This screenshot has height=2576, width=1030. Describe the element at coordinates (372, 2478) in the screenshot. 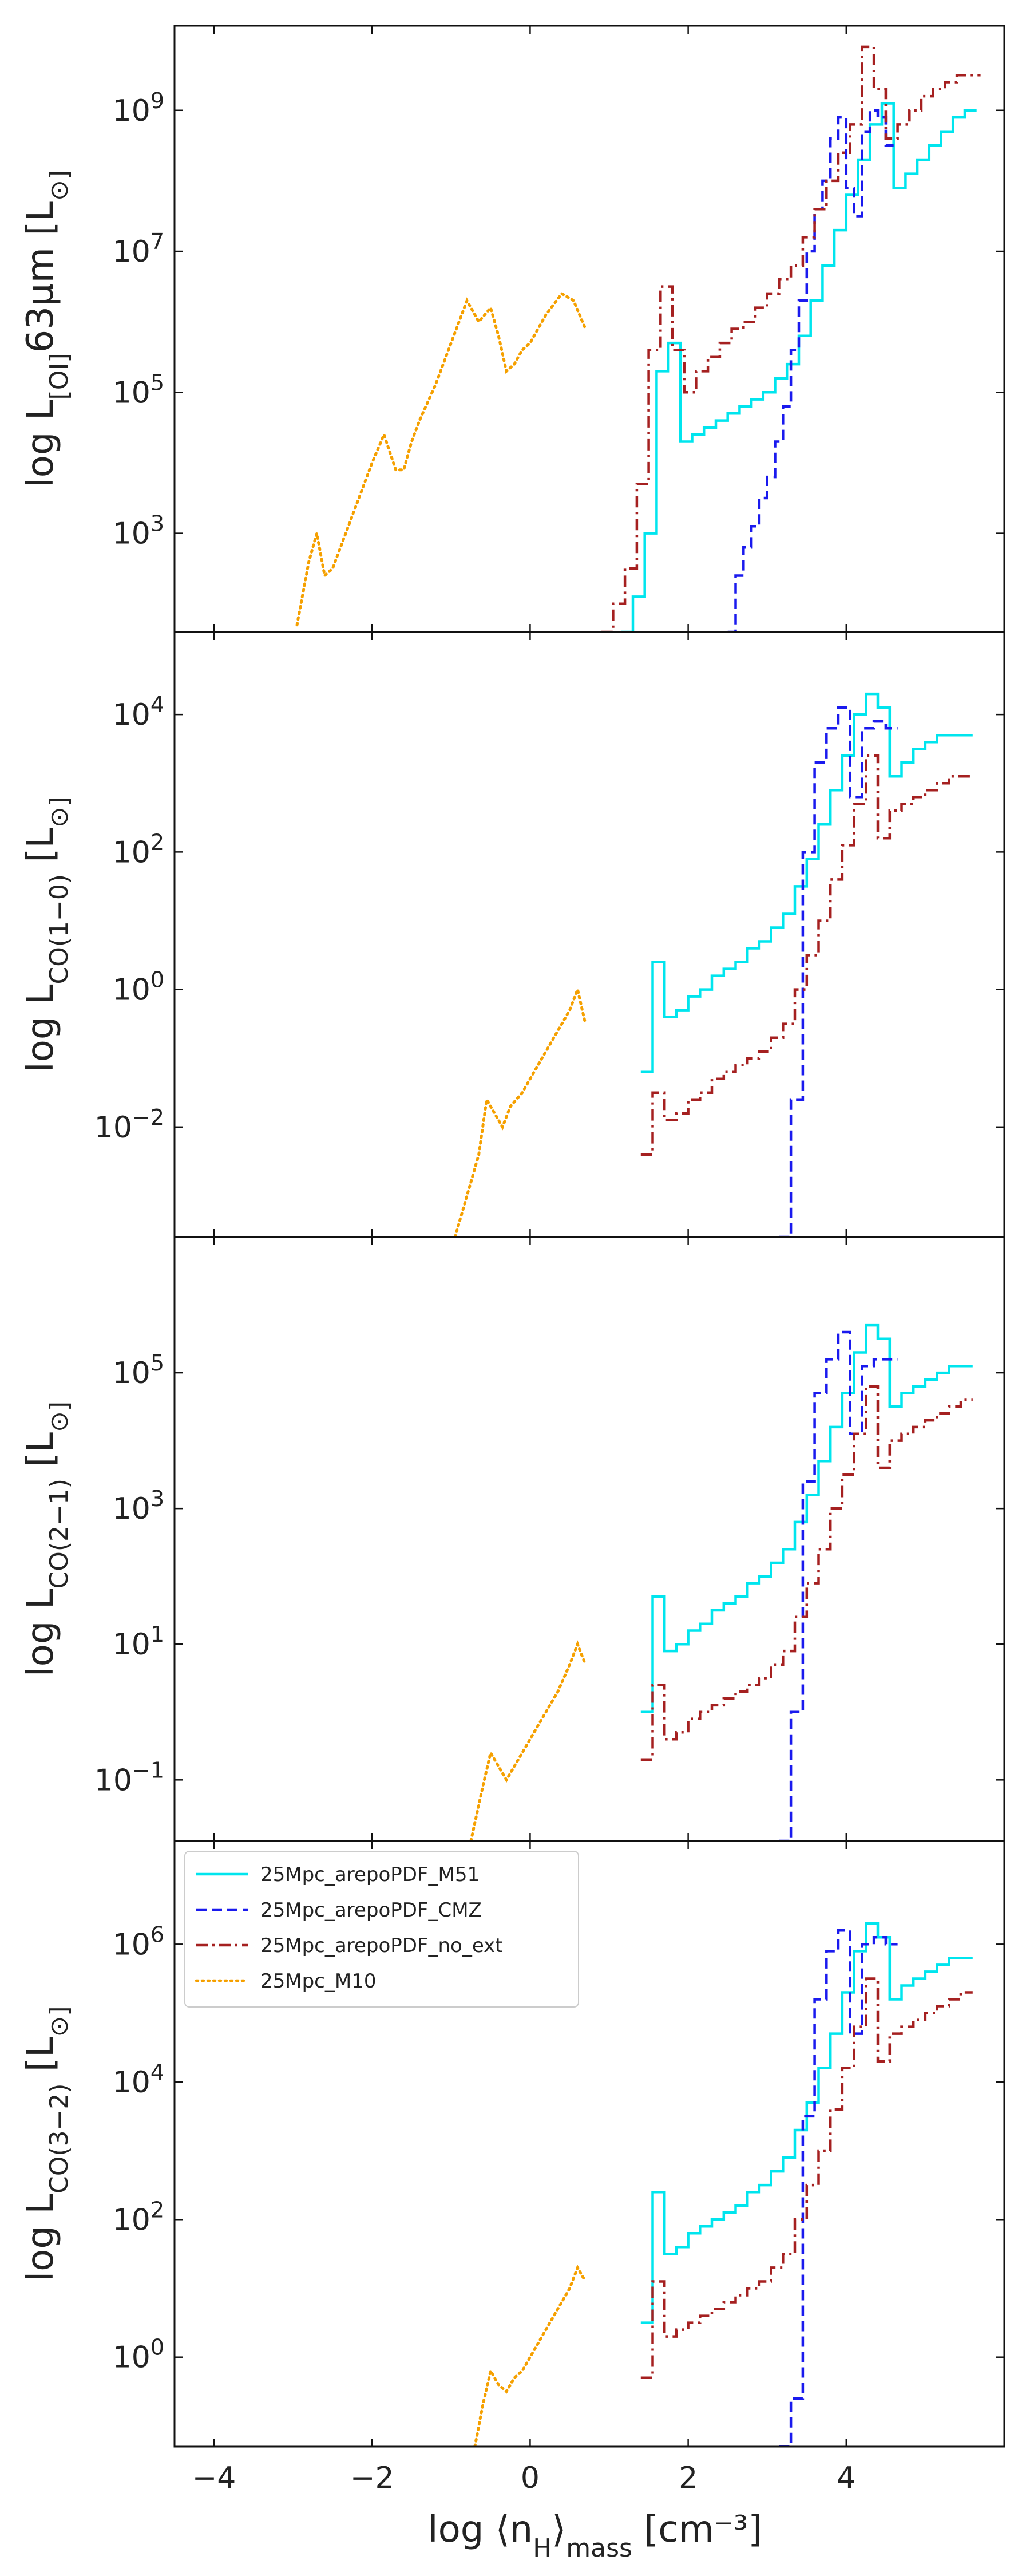

I see `x-tick-label: −2` at that location.